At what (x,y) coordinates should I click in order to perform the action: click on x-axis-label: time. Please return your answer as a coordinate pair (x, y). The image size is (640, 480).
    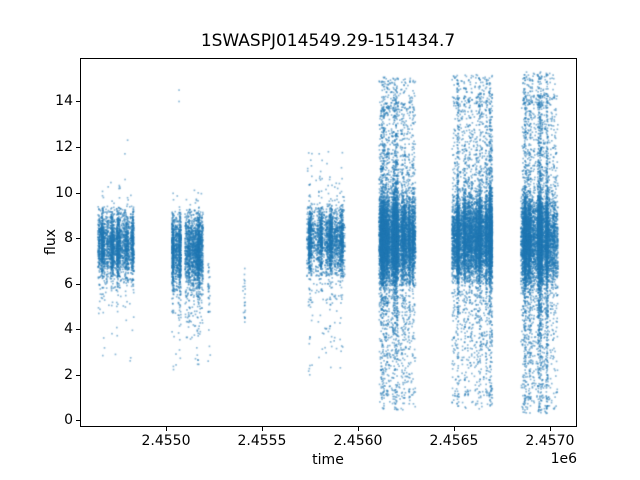
    Looking at the image, I should click on (328, 460).